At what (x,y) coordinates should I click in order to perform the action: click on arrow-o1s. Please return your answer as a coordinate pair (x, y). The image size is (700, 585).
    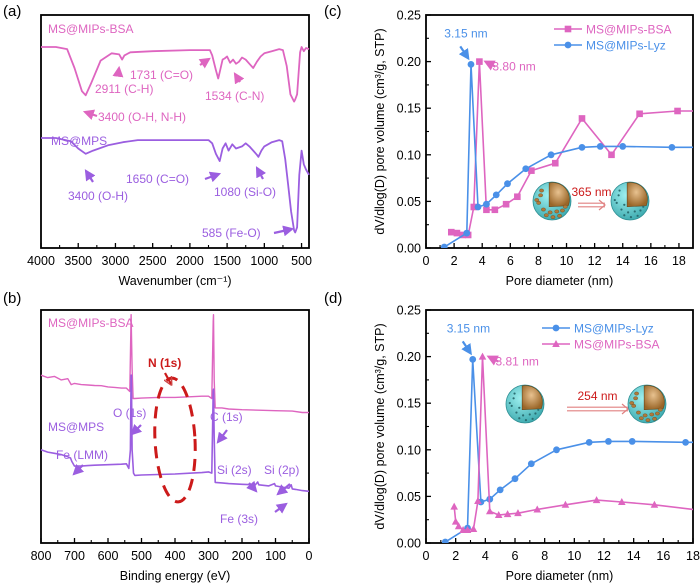
    Looking at the image, I should click on (136, 429).